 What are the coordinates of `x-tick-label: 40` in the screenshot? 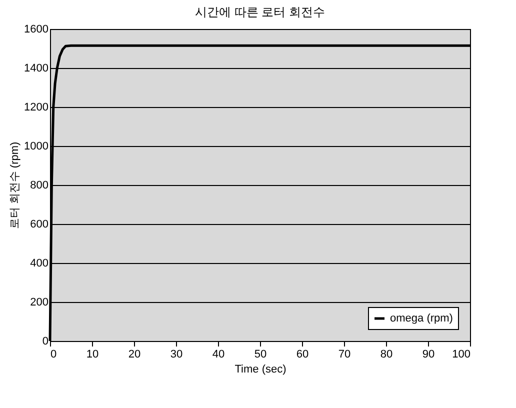 It's located at (218, 354).